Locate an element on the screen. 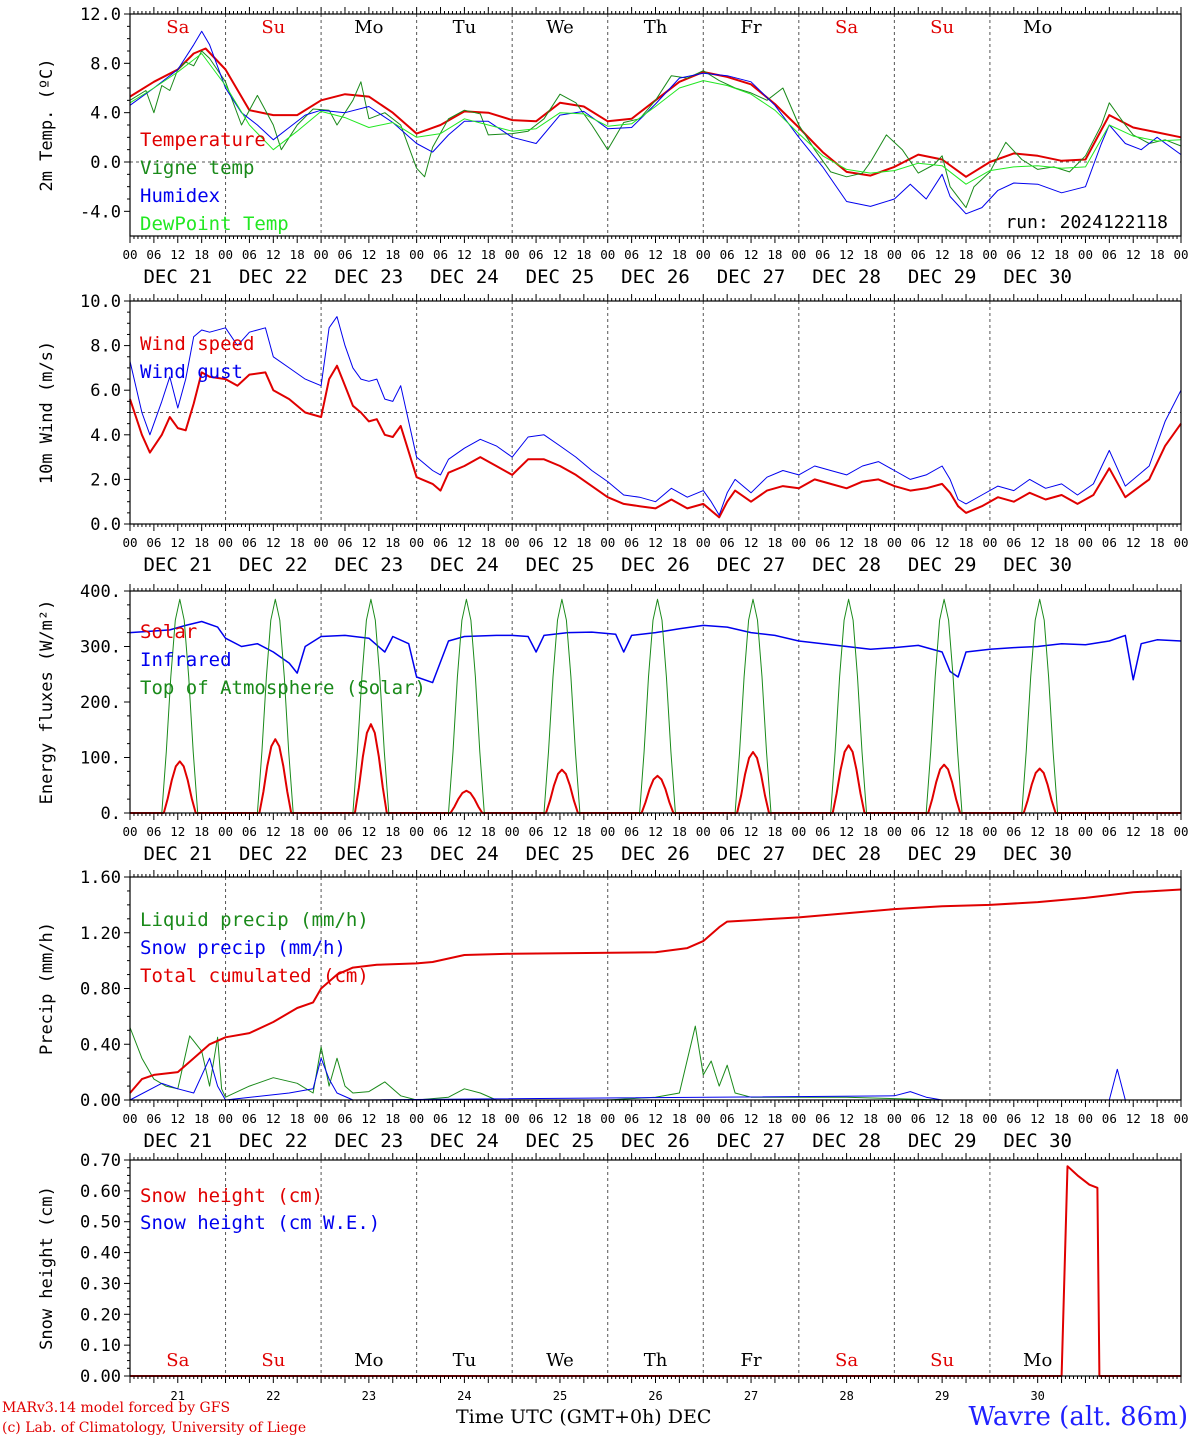 Image resolution: width=1194 pixels, height=1440 pixels. y-tick-label: 1.60 is located at coordinates (100, 878).